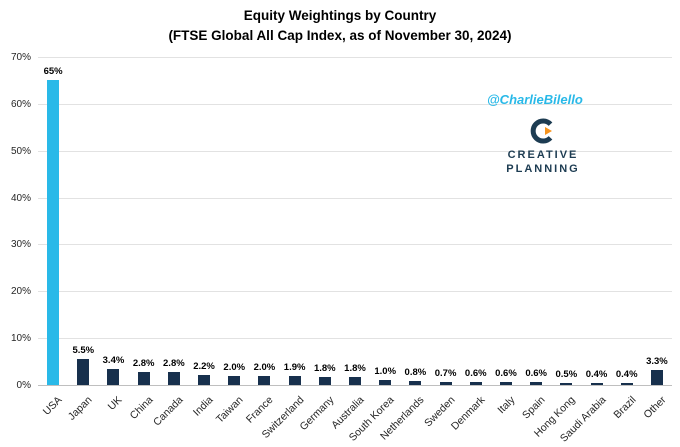 This screenshot has width=680, height=447. I want to click on y-tick-label: 20%, so click(20, 292).